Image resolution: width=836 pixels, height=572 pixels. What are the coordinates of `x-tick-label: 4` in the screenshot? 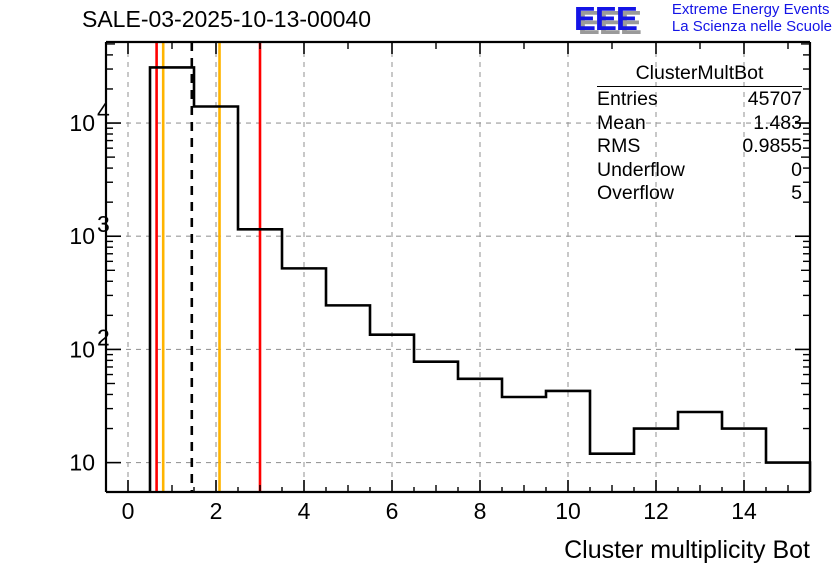 It's located at (304, 511).